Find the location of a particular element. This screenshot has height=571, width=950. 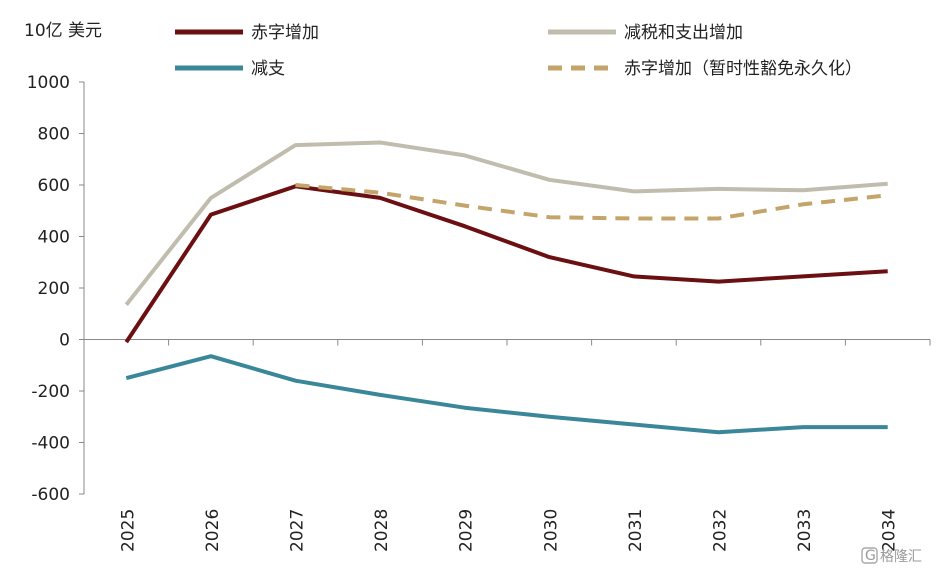

y-tick-label: 200 is located at coordinates (54, 289).